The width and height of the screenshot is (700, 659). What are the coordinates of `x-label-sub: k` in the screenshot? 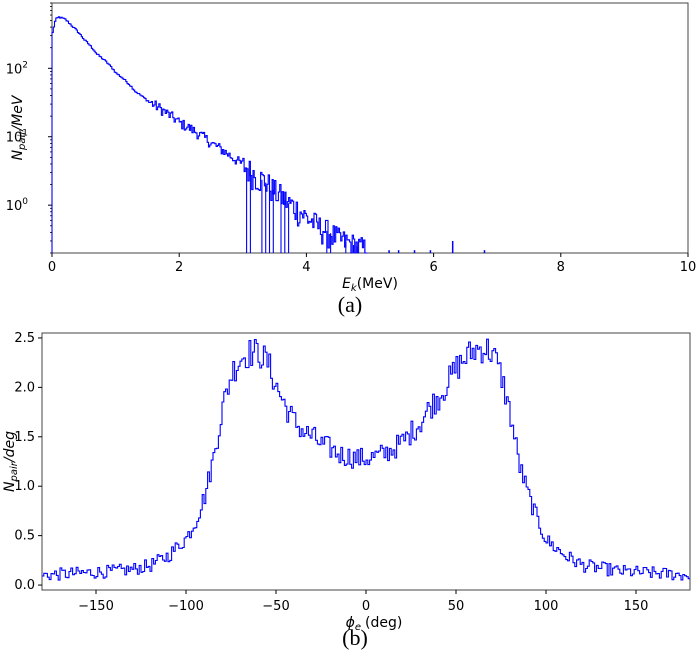 It's located at (354, 288).